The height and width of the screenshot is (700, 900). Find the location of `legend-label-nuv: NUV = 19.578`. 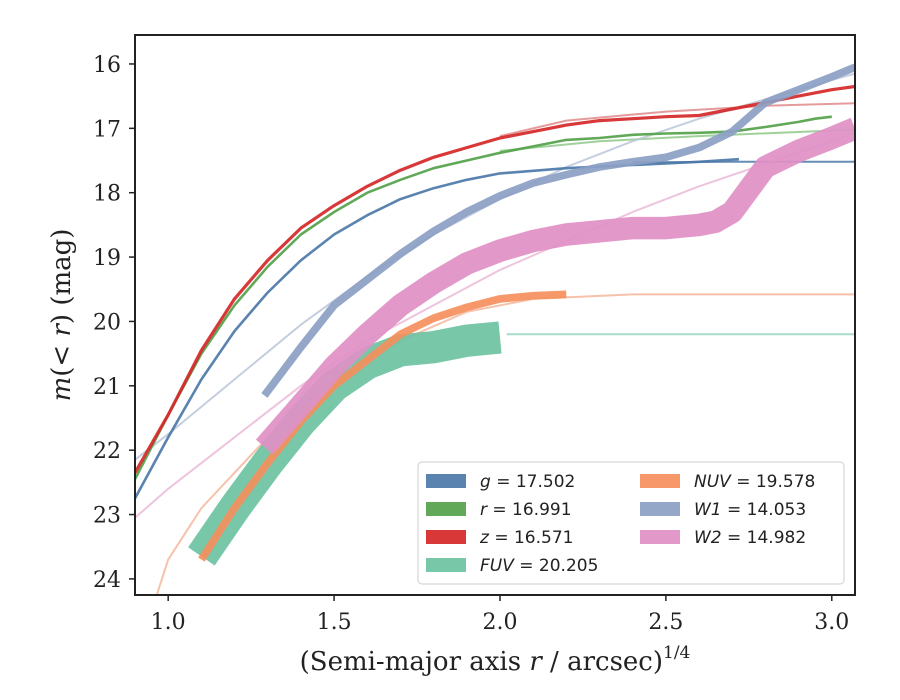

legend-label-nuv: NUV = 19.578 is located at coordinates (754, 482).